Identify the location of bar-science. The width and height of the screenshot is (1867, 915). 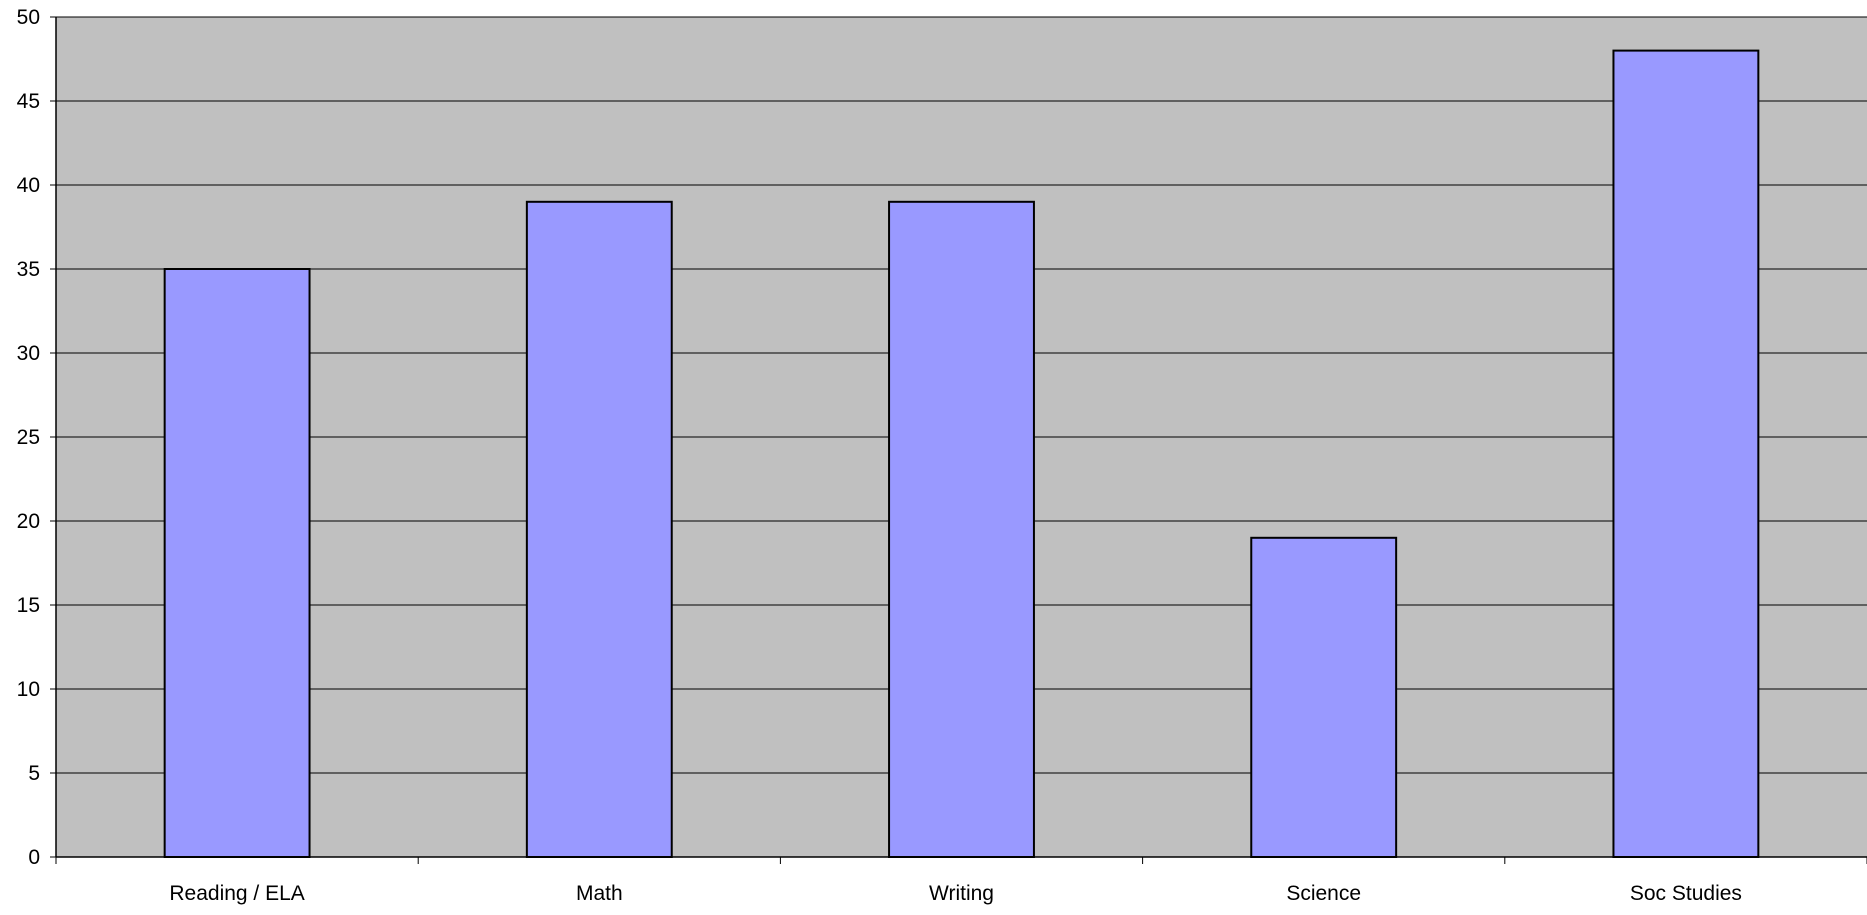
(1324, 697).